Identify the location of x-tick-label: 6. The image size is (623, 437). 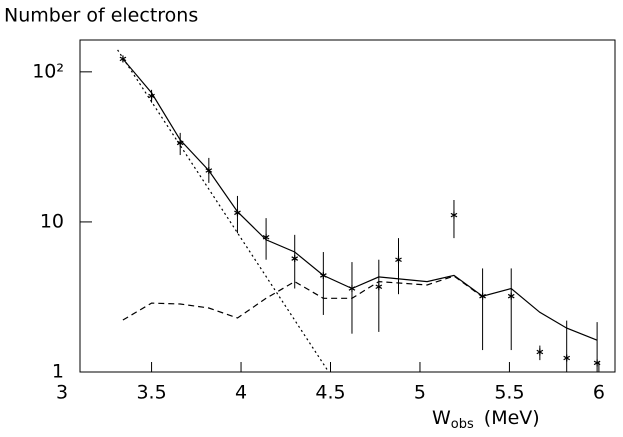
(599, 393).